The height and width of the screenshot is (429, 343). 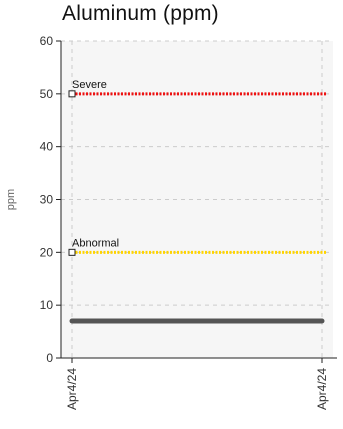 What do you see at coordinates (11, 199) in the screenshot?
I see `y-axis-title: ppm` at bounding box center [11, 199].